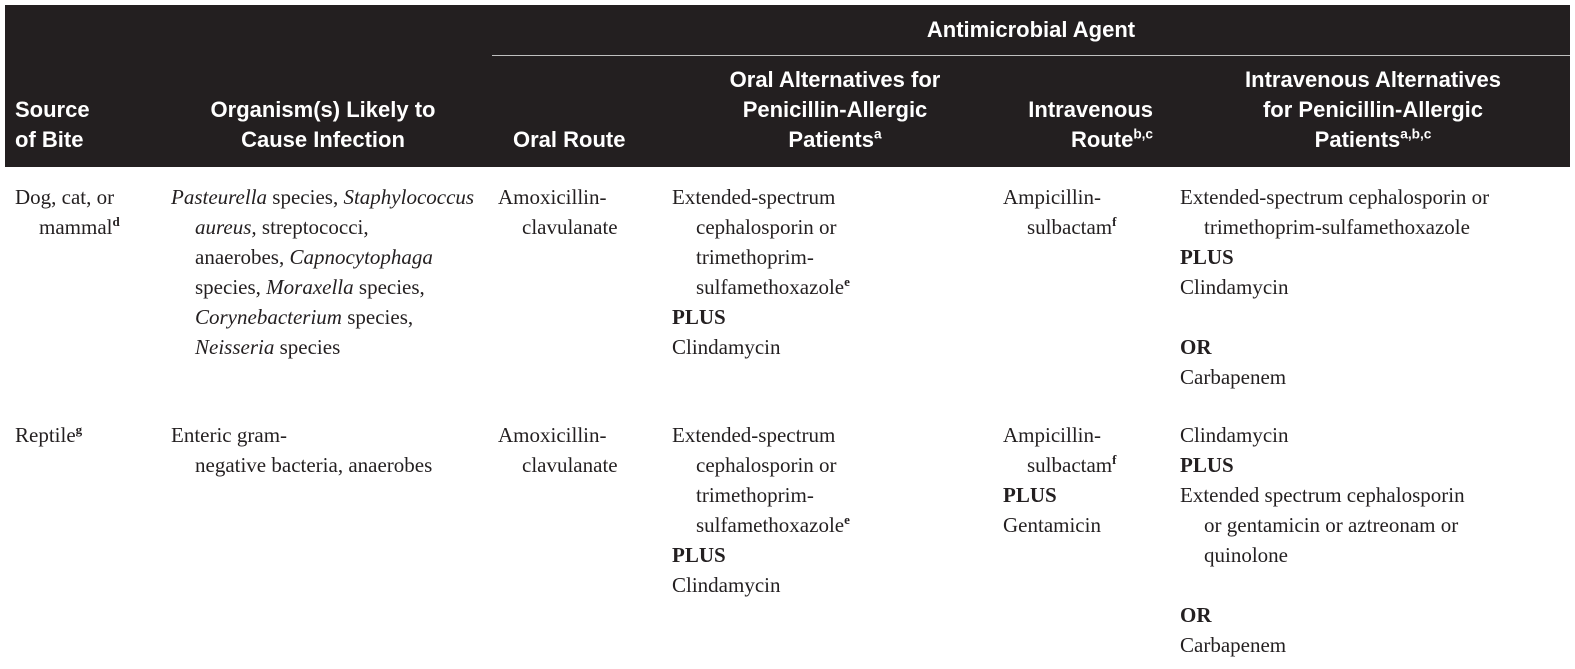 The image size is (1575, 669). What do you see at coordinates (1031, 29) in the screenshot?
I see `antimicrobial-agent-heading: Antimicrobial Agent` at bounding box center [1031, 29].